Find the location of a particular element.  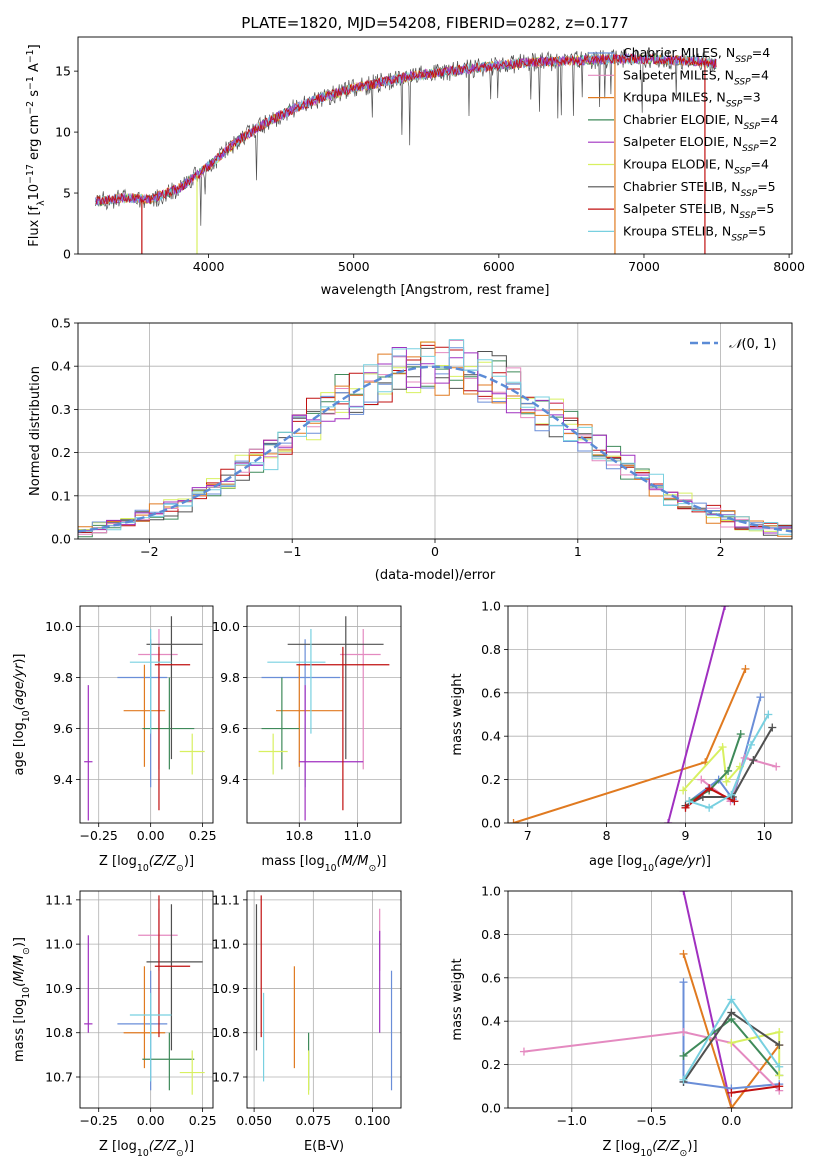

histogram-series is located at coordinates (435, 439).